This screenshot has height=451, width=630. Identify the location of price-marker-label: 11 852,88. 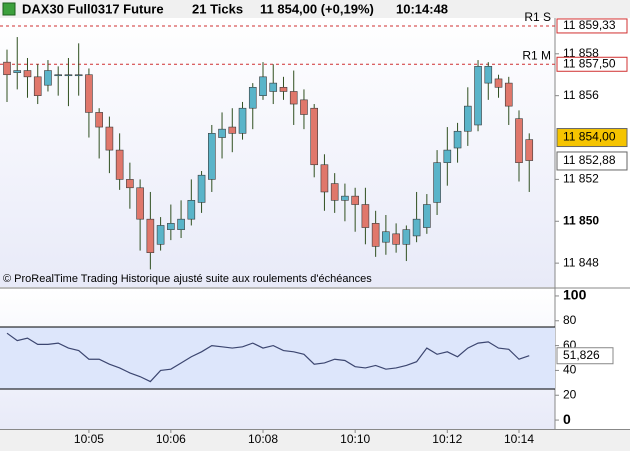
(589, 160).